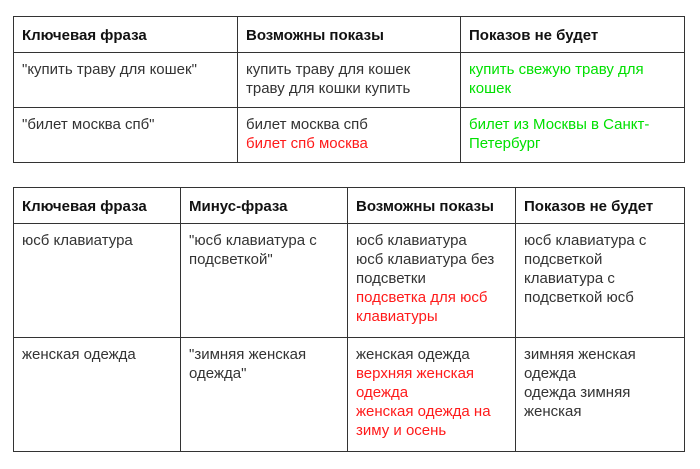 The image size is (700, 469). What do you see at coordinates (264, 205) in the screenshot?
I see `column-header: Минус-фраза` at bounding box center [264, 205].